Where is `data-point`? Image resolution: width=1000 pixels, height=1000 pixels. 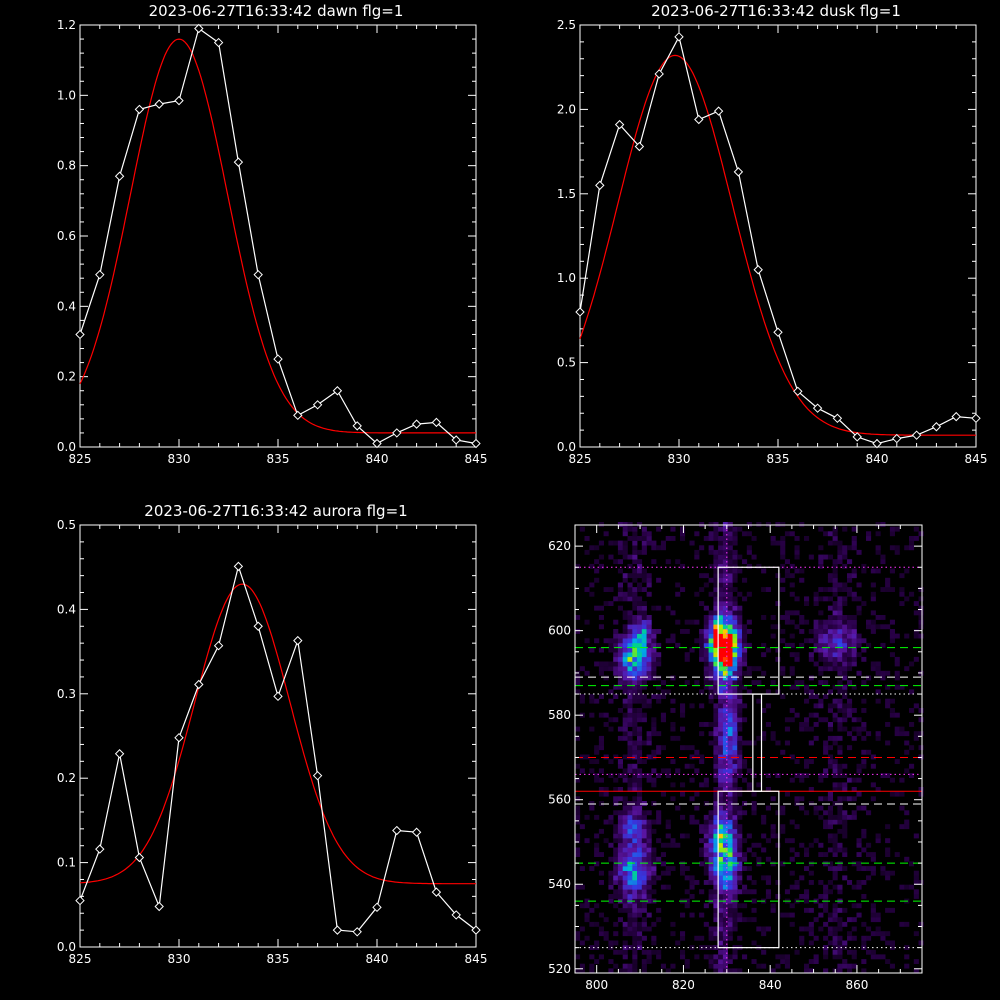
data-point is located at coordinates (476, 443).